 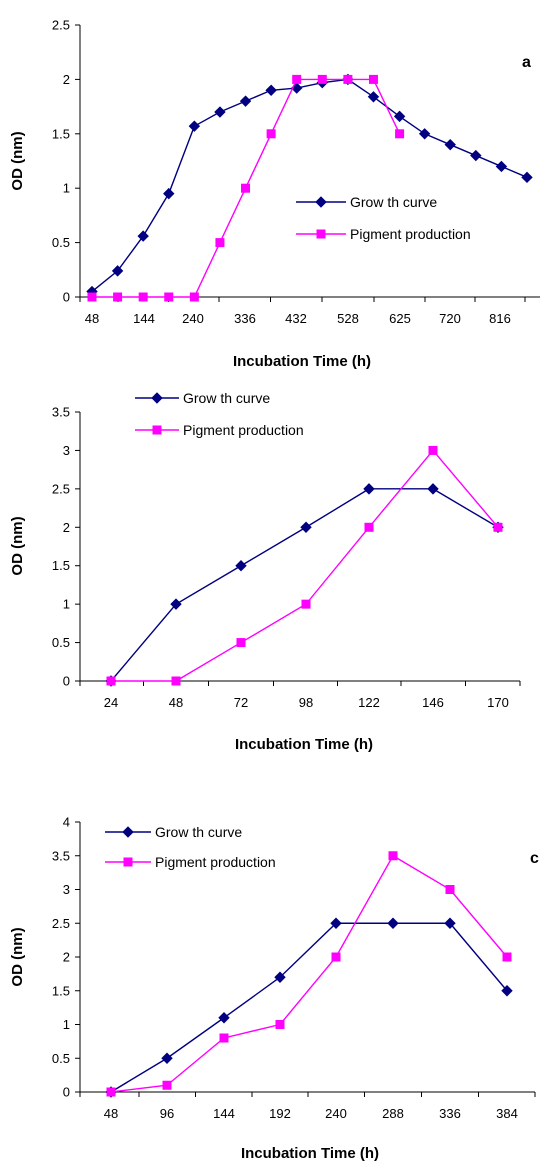 I want to click on x-tick-label: 96, so click(x=167, y=1113).